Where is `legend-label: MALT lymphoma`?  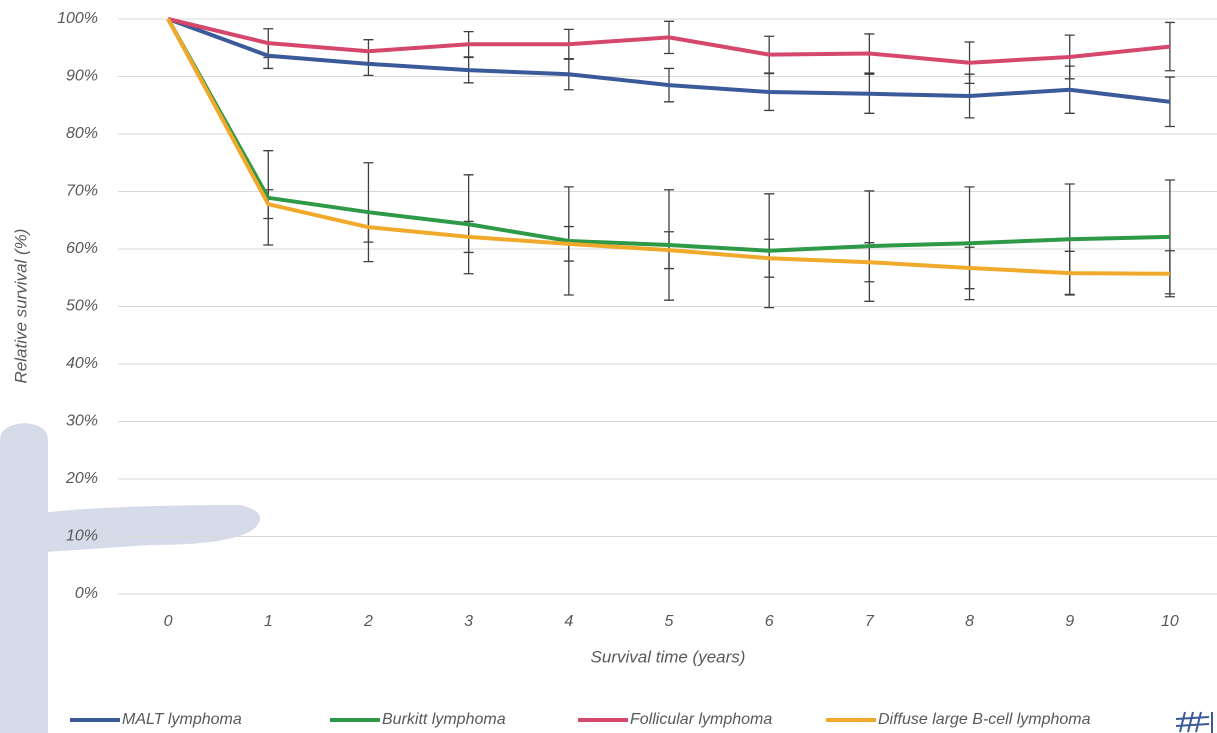
legend-label: MALT lymphoma is located at coordinates (182, 719).